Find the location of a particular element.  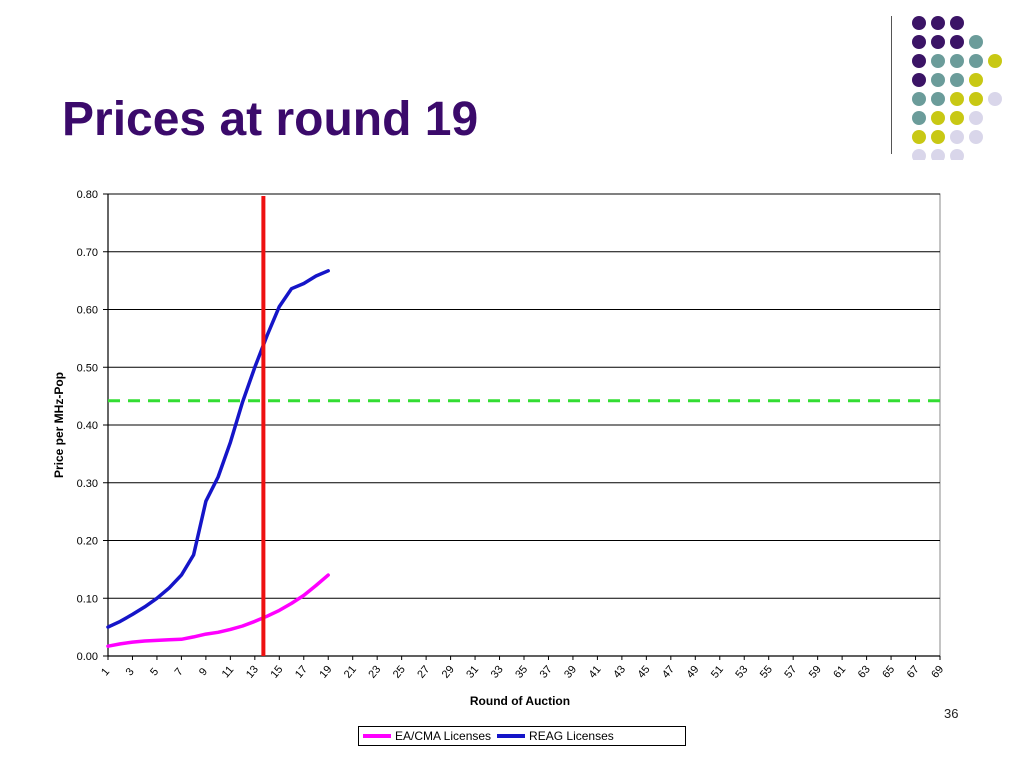

x-tick-label: 39 is located at coordinates (570, 672).